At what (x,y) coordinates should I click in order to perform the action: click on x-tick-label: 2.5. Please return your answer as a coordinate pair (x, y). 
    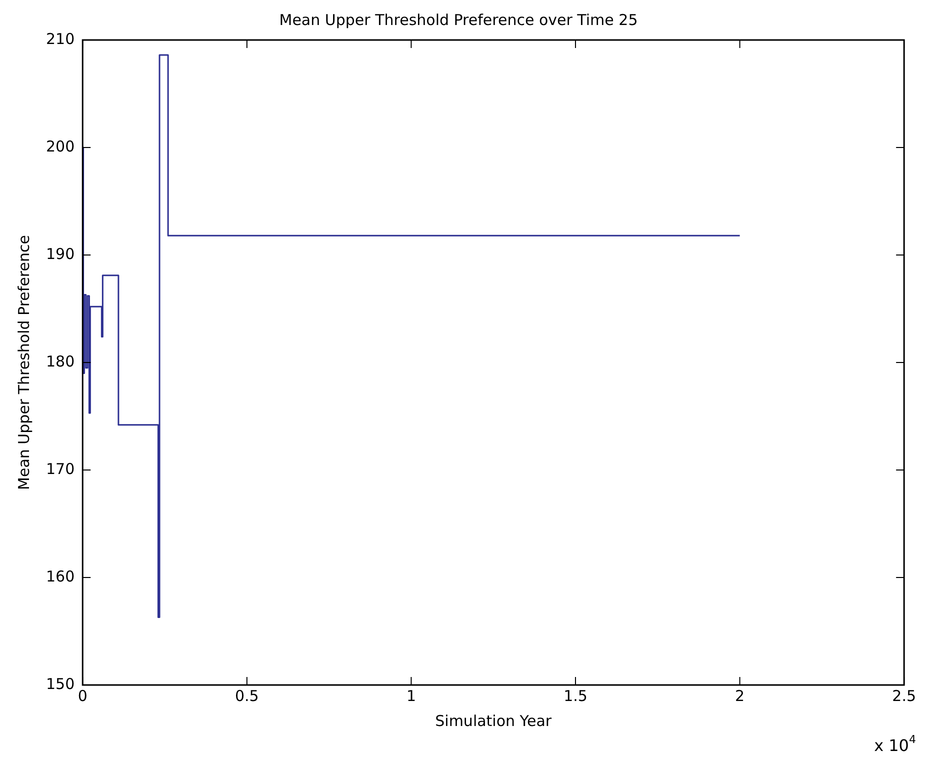
    Looking at the image, I should click on (904, 695).